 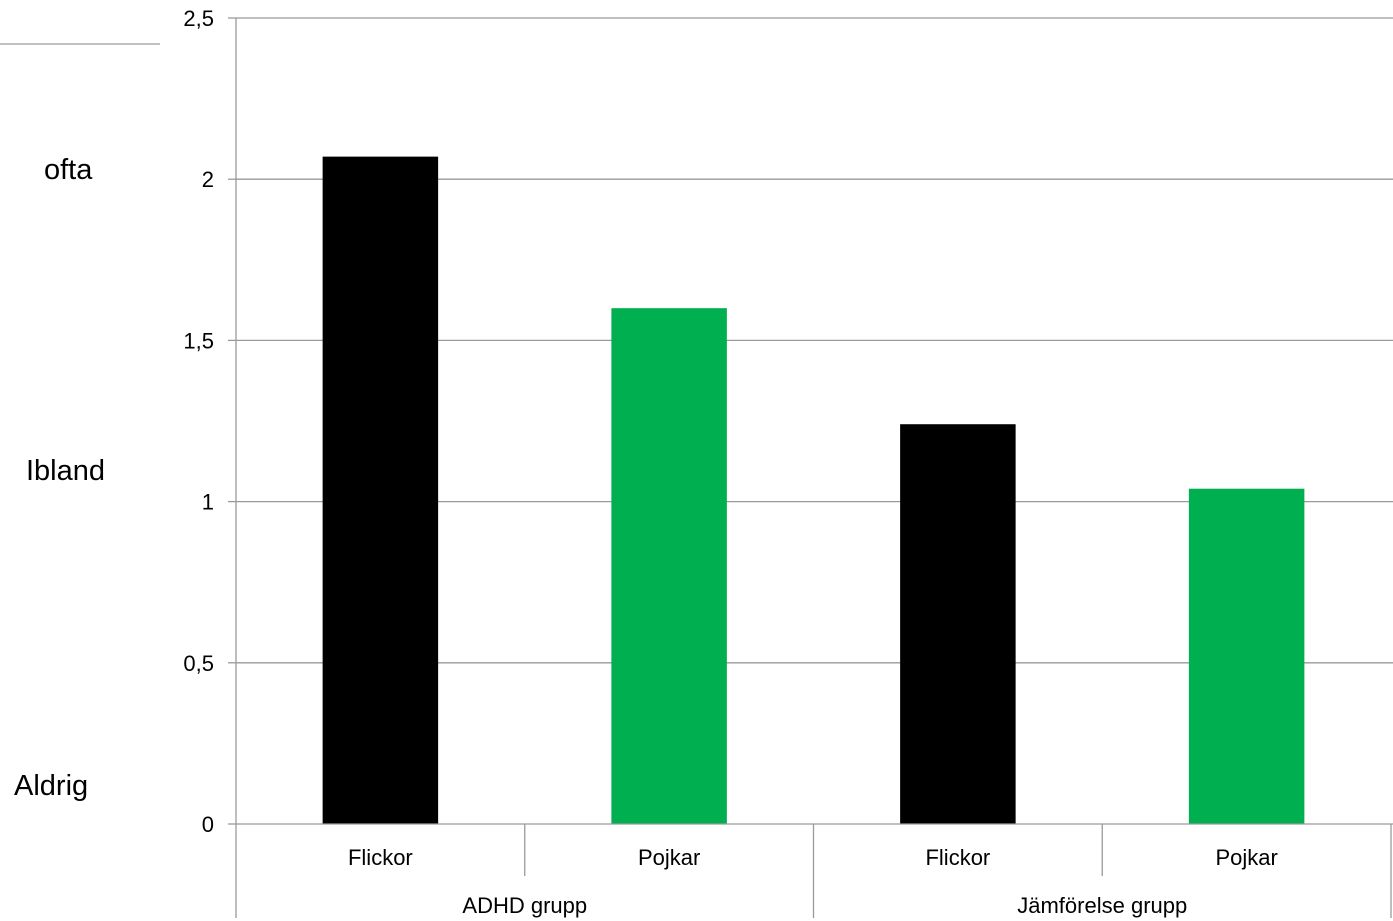 What do you see at coordinates (1102, 905) in the screenshot?
I see `group-label: Jämförelse grupp` at bounding box center [1102, 905].